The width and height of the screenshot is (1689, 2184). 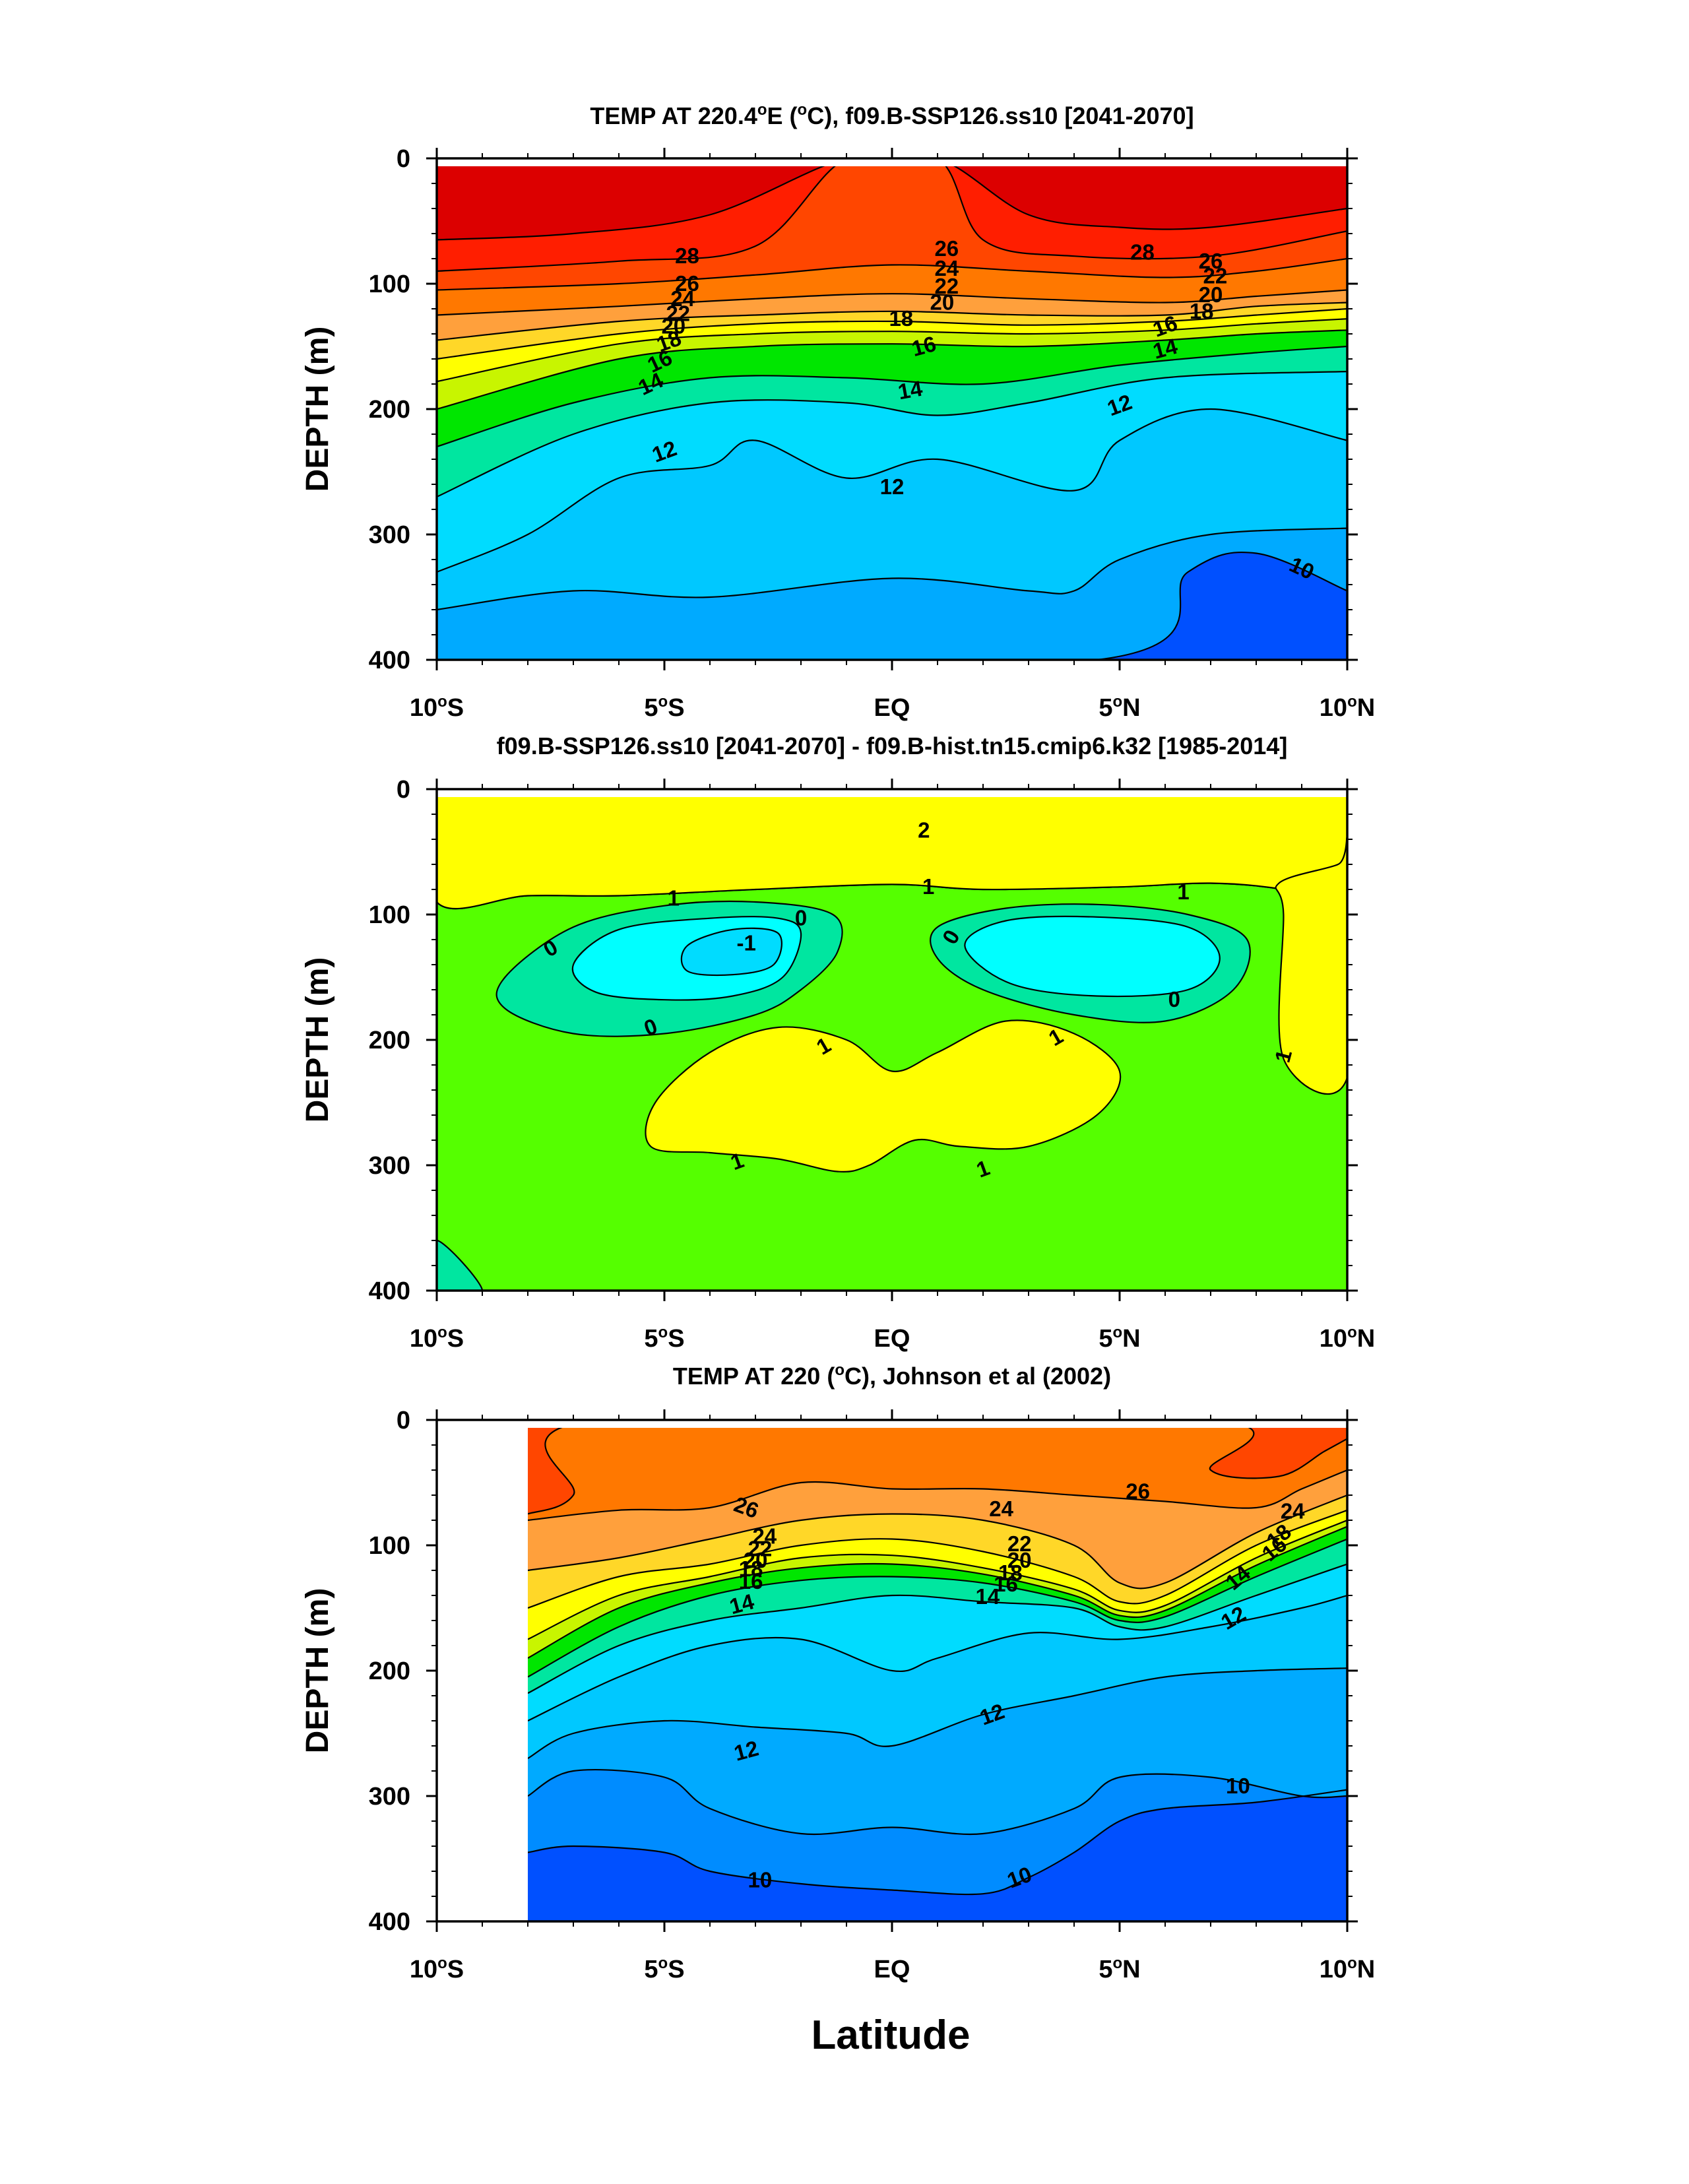 What do you see at coordinates (1092, 956) in the screenshot?
I see `contour-region--0.8` at bounding box center [1092, 956].